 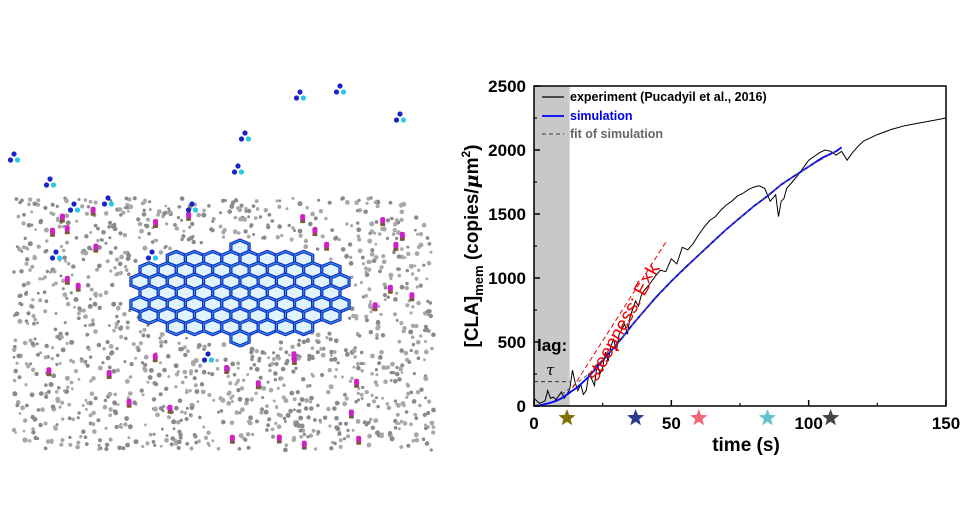 What do you see at coordinates (533, 423) in the screenshot?
I see `x-tick-label: 0` at bounding box center [533, 423].